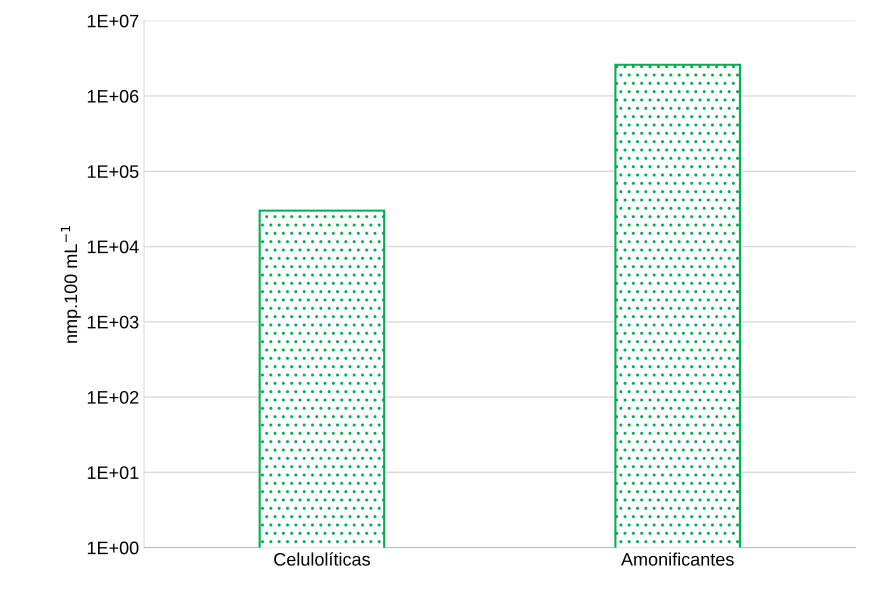  What do you see at coordinates (113, 96) in the screenshot?
I see `y-tick-label: 1E+06` at bounding box center [113, 96].